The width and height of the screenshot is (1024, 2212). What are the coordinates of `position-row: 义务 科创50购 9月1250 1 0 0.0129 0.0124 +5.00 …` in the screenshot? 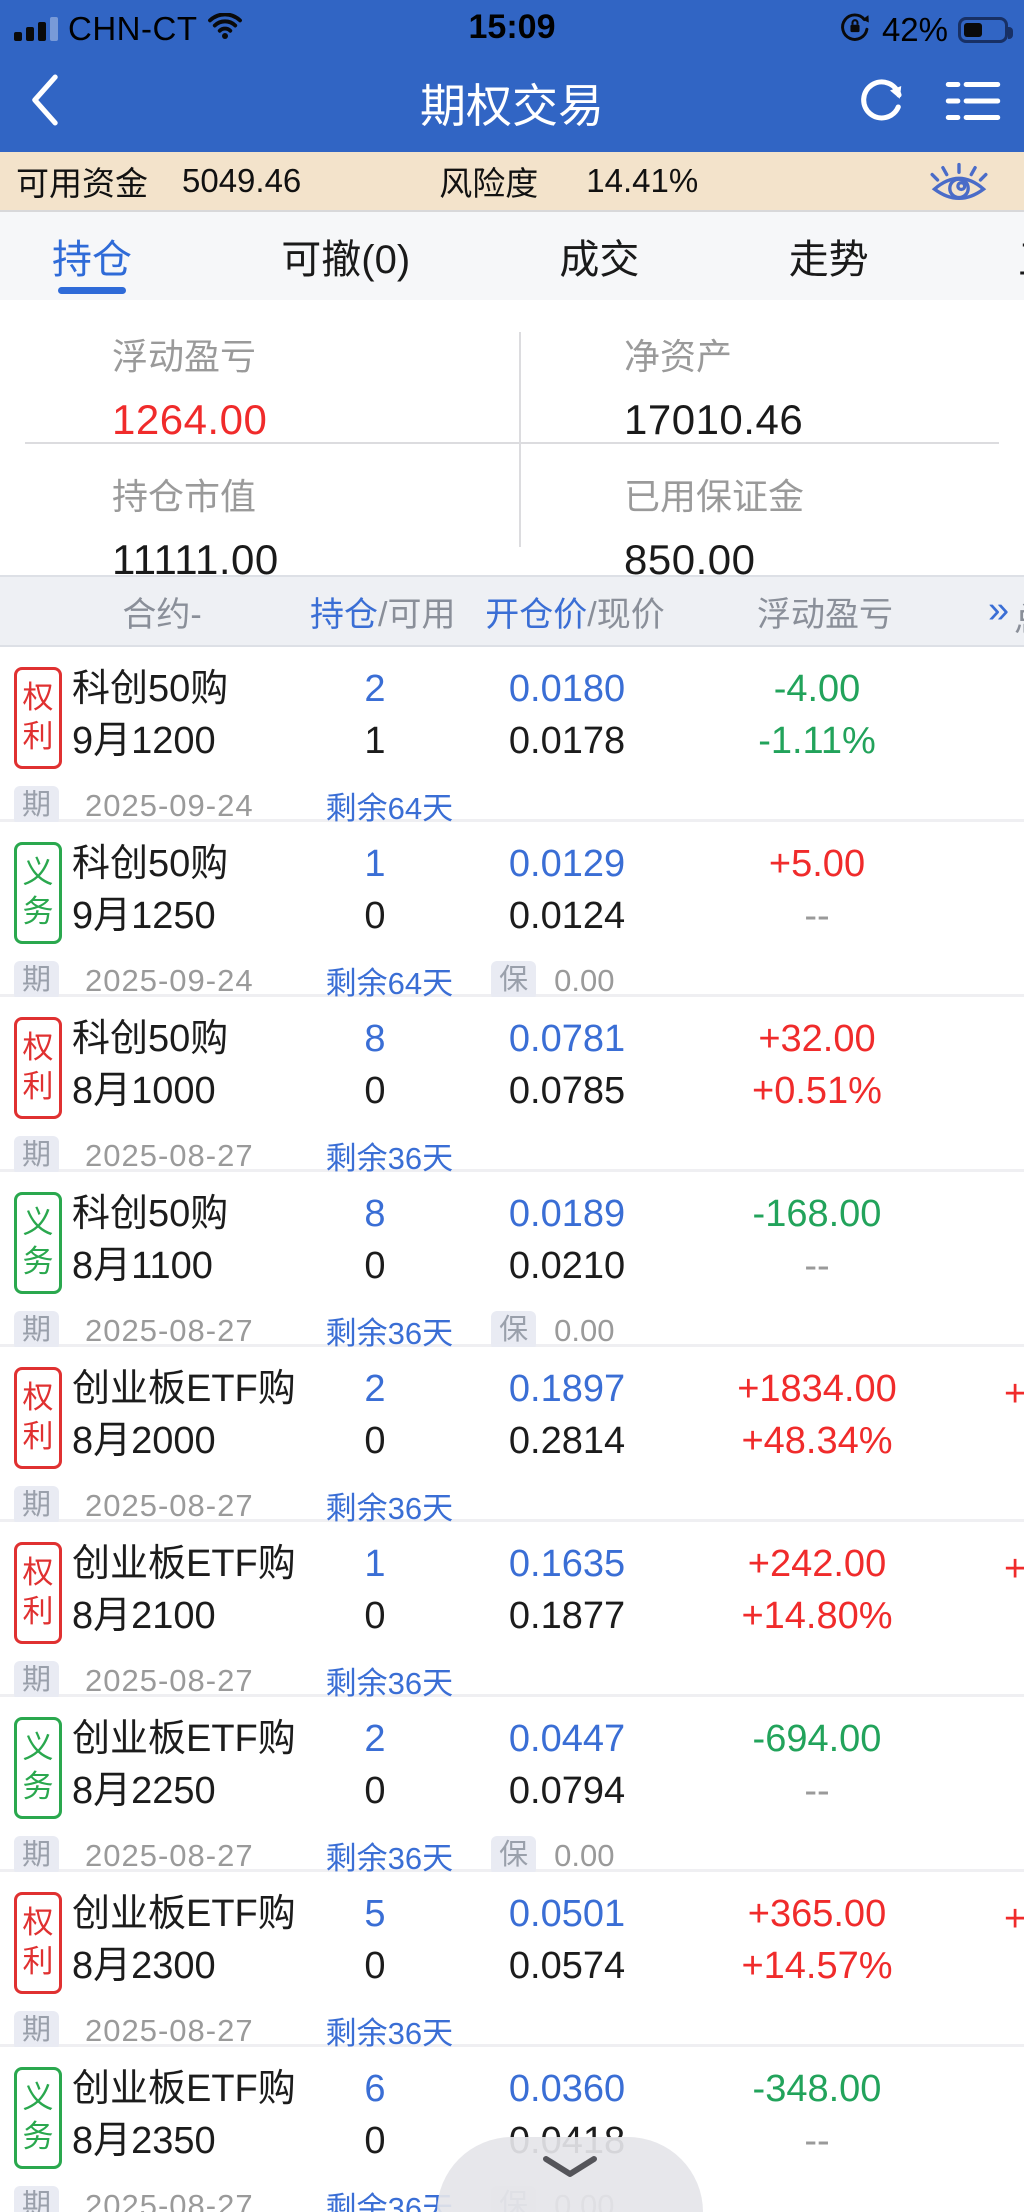 It's located at (512, 911).